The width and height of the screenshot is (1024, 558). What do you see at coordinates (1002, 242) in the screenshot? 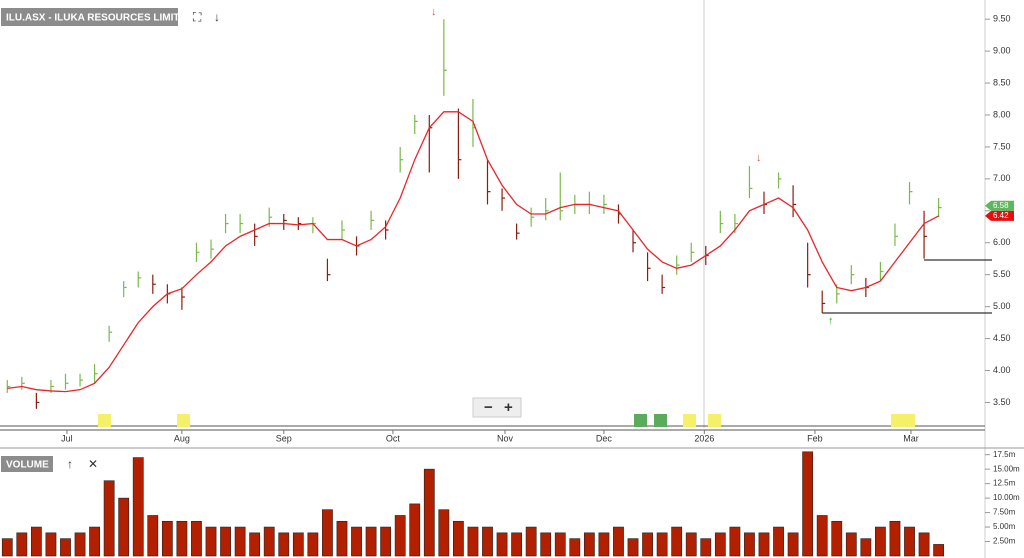
I see `y-tick-label: 6.00` at bounding box center [1002, 242].